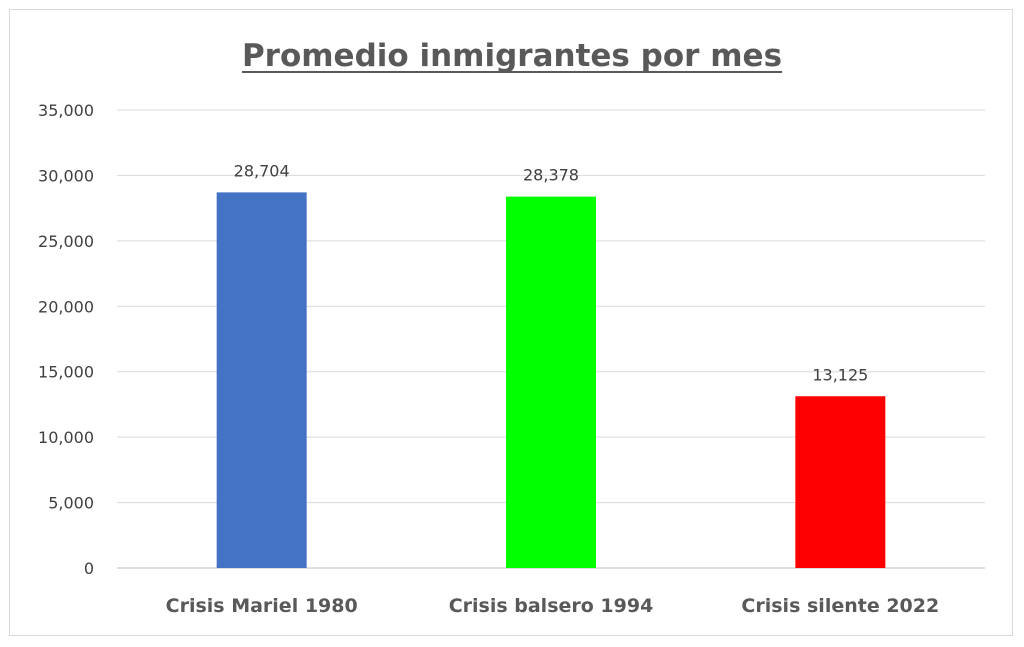 The width and height of the screenshot is (1024, 647). Describe the element at coordinates (262, 606) in the screenshot. I see `category-label: Crisis Mariel 1980` at that location.